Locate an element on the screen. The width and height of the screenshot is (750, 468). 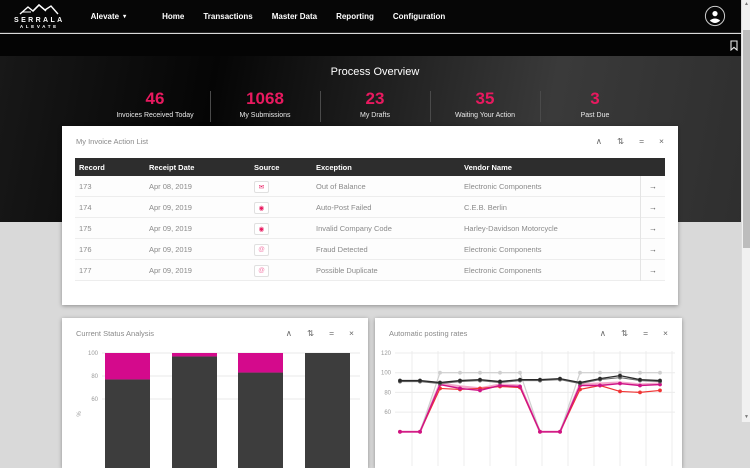
brand-logo: SERRALA ALEVATE is located at coordinates (39, 16).